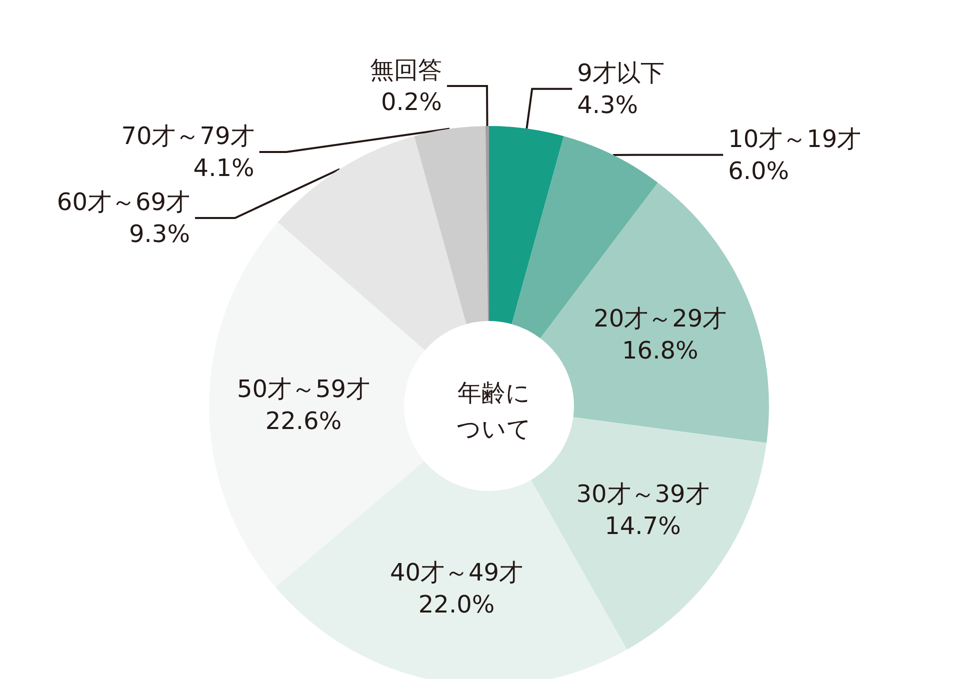 This screenshot has height=687, width=973. I want to click on slice-label: 70才～79才, so click(187, 136).